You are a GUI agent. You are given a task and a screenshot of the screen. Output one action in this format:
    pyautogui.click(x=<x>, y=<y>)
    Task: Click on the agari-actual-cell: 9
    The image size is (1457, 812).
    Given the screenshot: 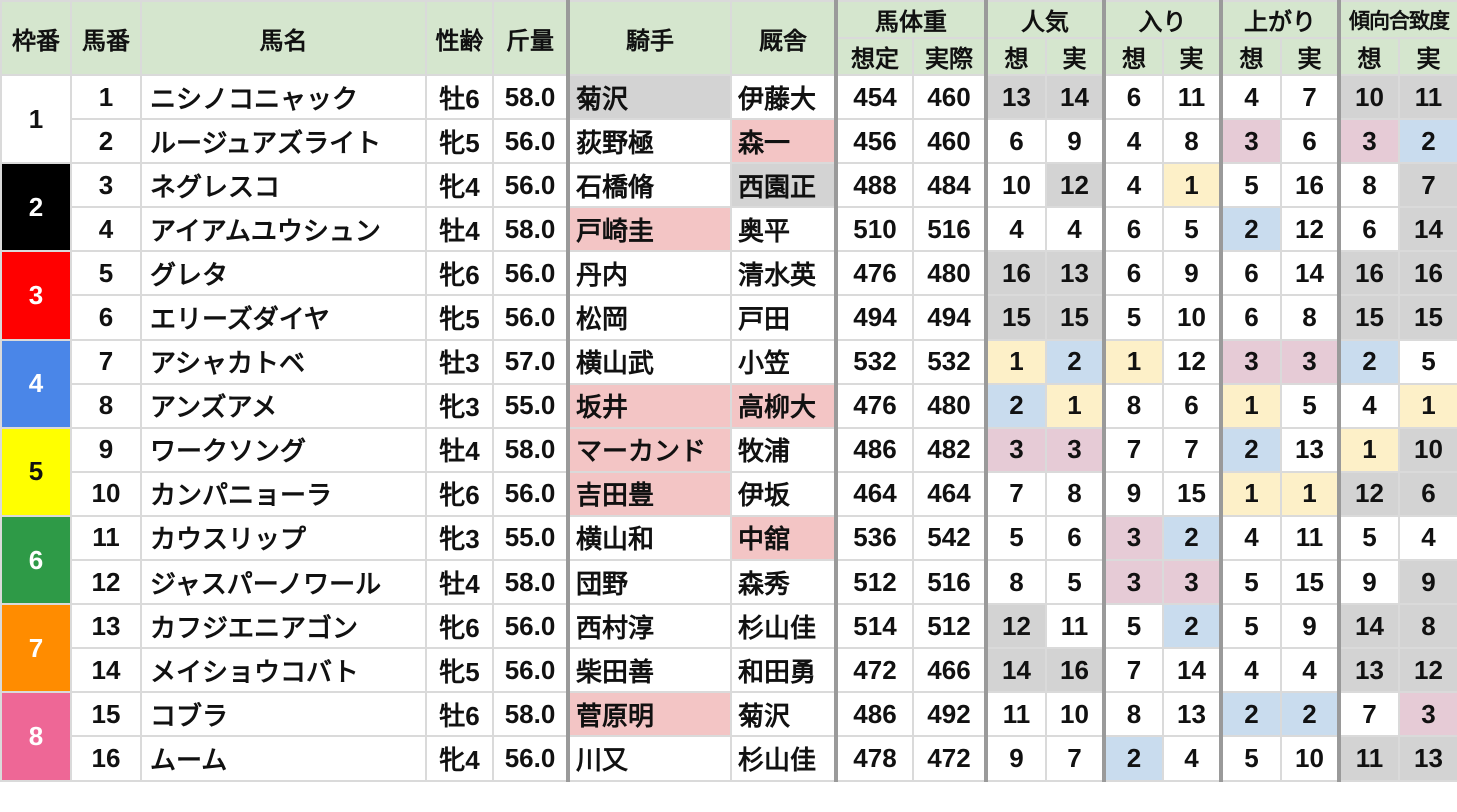 What is the action you would take?
    pyautogui.click(x=1310, y=626)
    